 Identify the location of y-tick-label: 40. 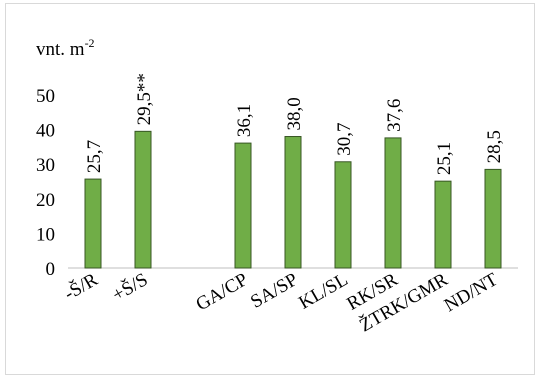
(45, 131).